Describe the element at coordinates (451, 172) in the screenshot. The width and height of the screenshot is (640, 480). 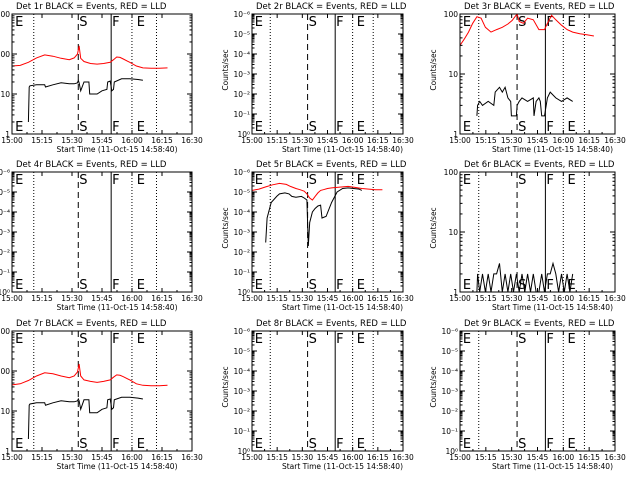
I see `y-tick-label-2: 100` at that location.